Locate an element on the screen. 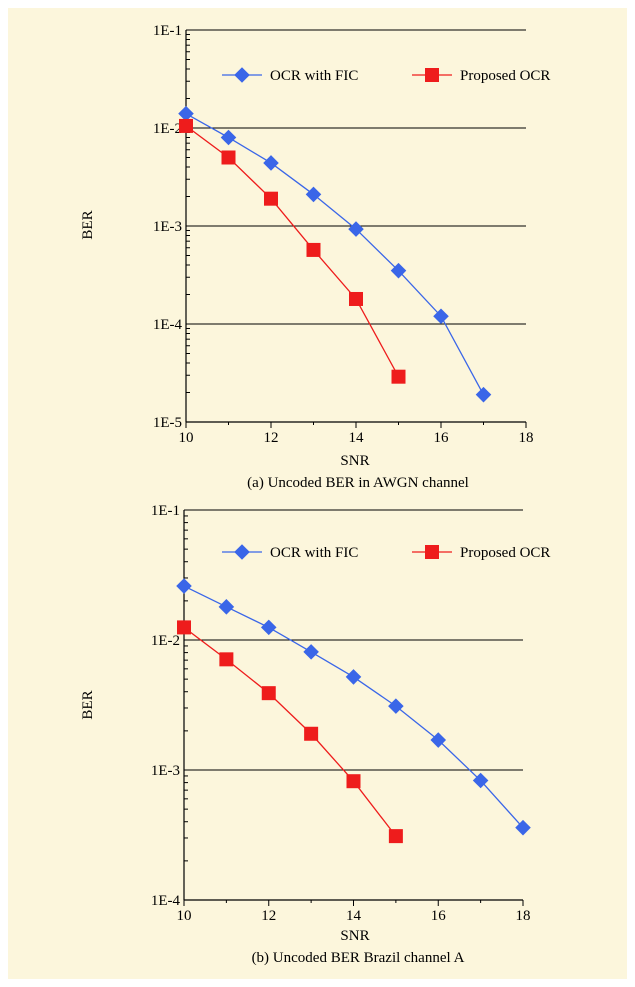 The width and height of the screenshot is (635, 987). y-tick-label: 1E-5 is located at coordinates (167, 423).